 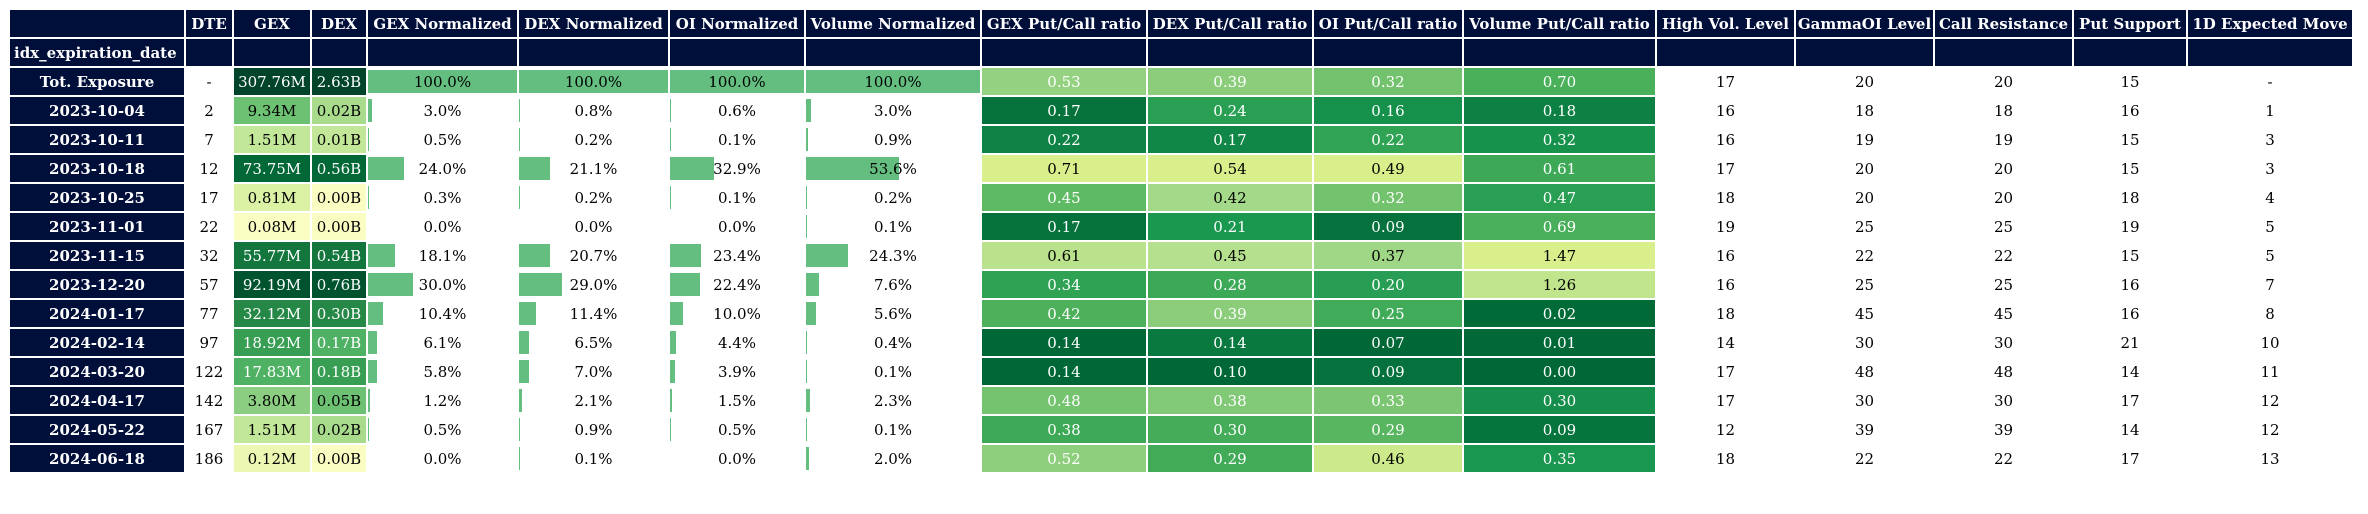 What do you see at coordinates (2003, 371) in the screenshot?
I see `cr-cell: 48` at bounding box center [2003, 371].